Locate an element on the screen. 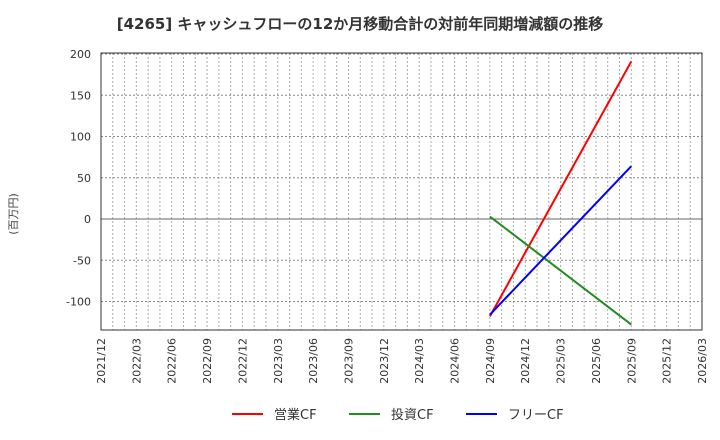 This screenshot has width=720, height=440. y-tick-label: -50 is located at coordinates (82, 260).